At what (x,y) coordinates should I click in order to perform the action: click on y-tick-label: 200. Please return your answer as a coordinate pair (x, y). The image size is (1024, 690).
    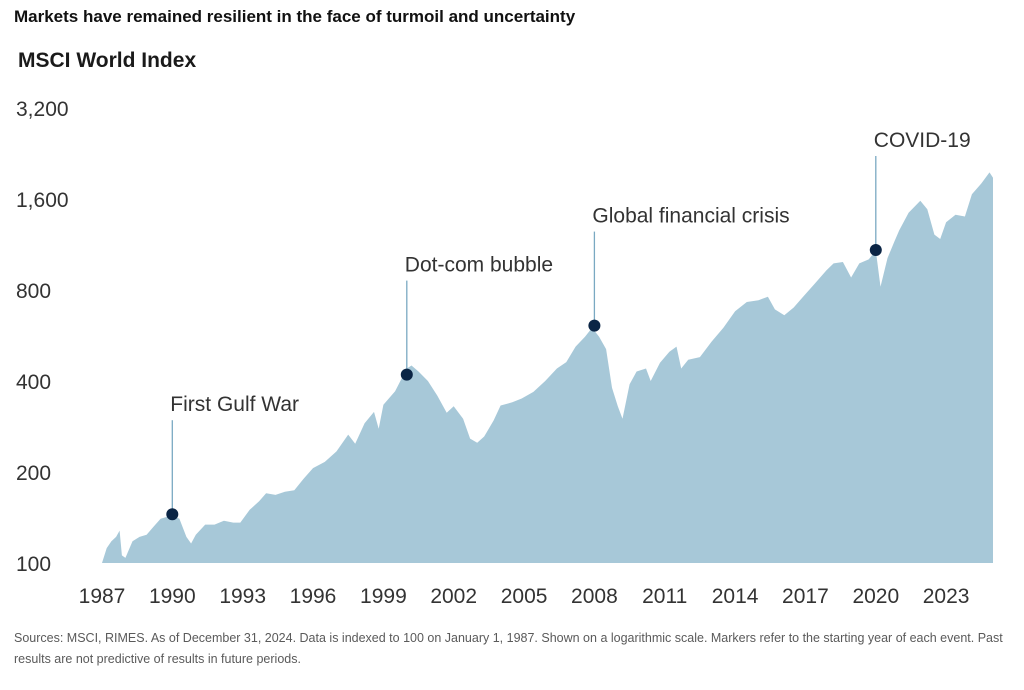
    Looking at the image, I should click on (33, 473).